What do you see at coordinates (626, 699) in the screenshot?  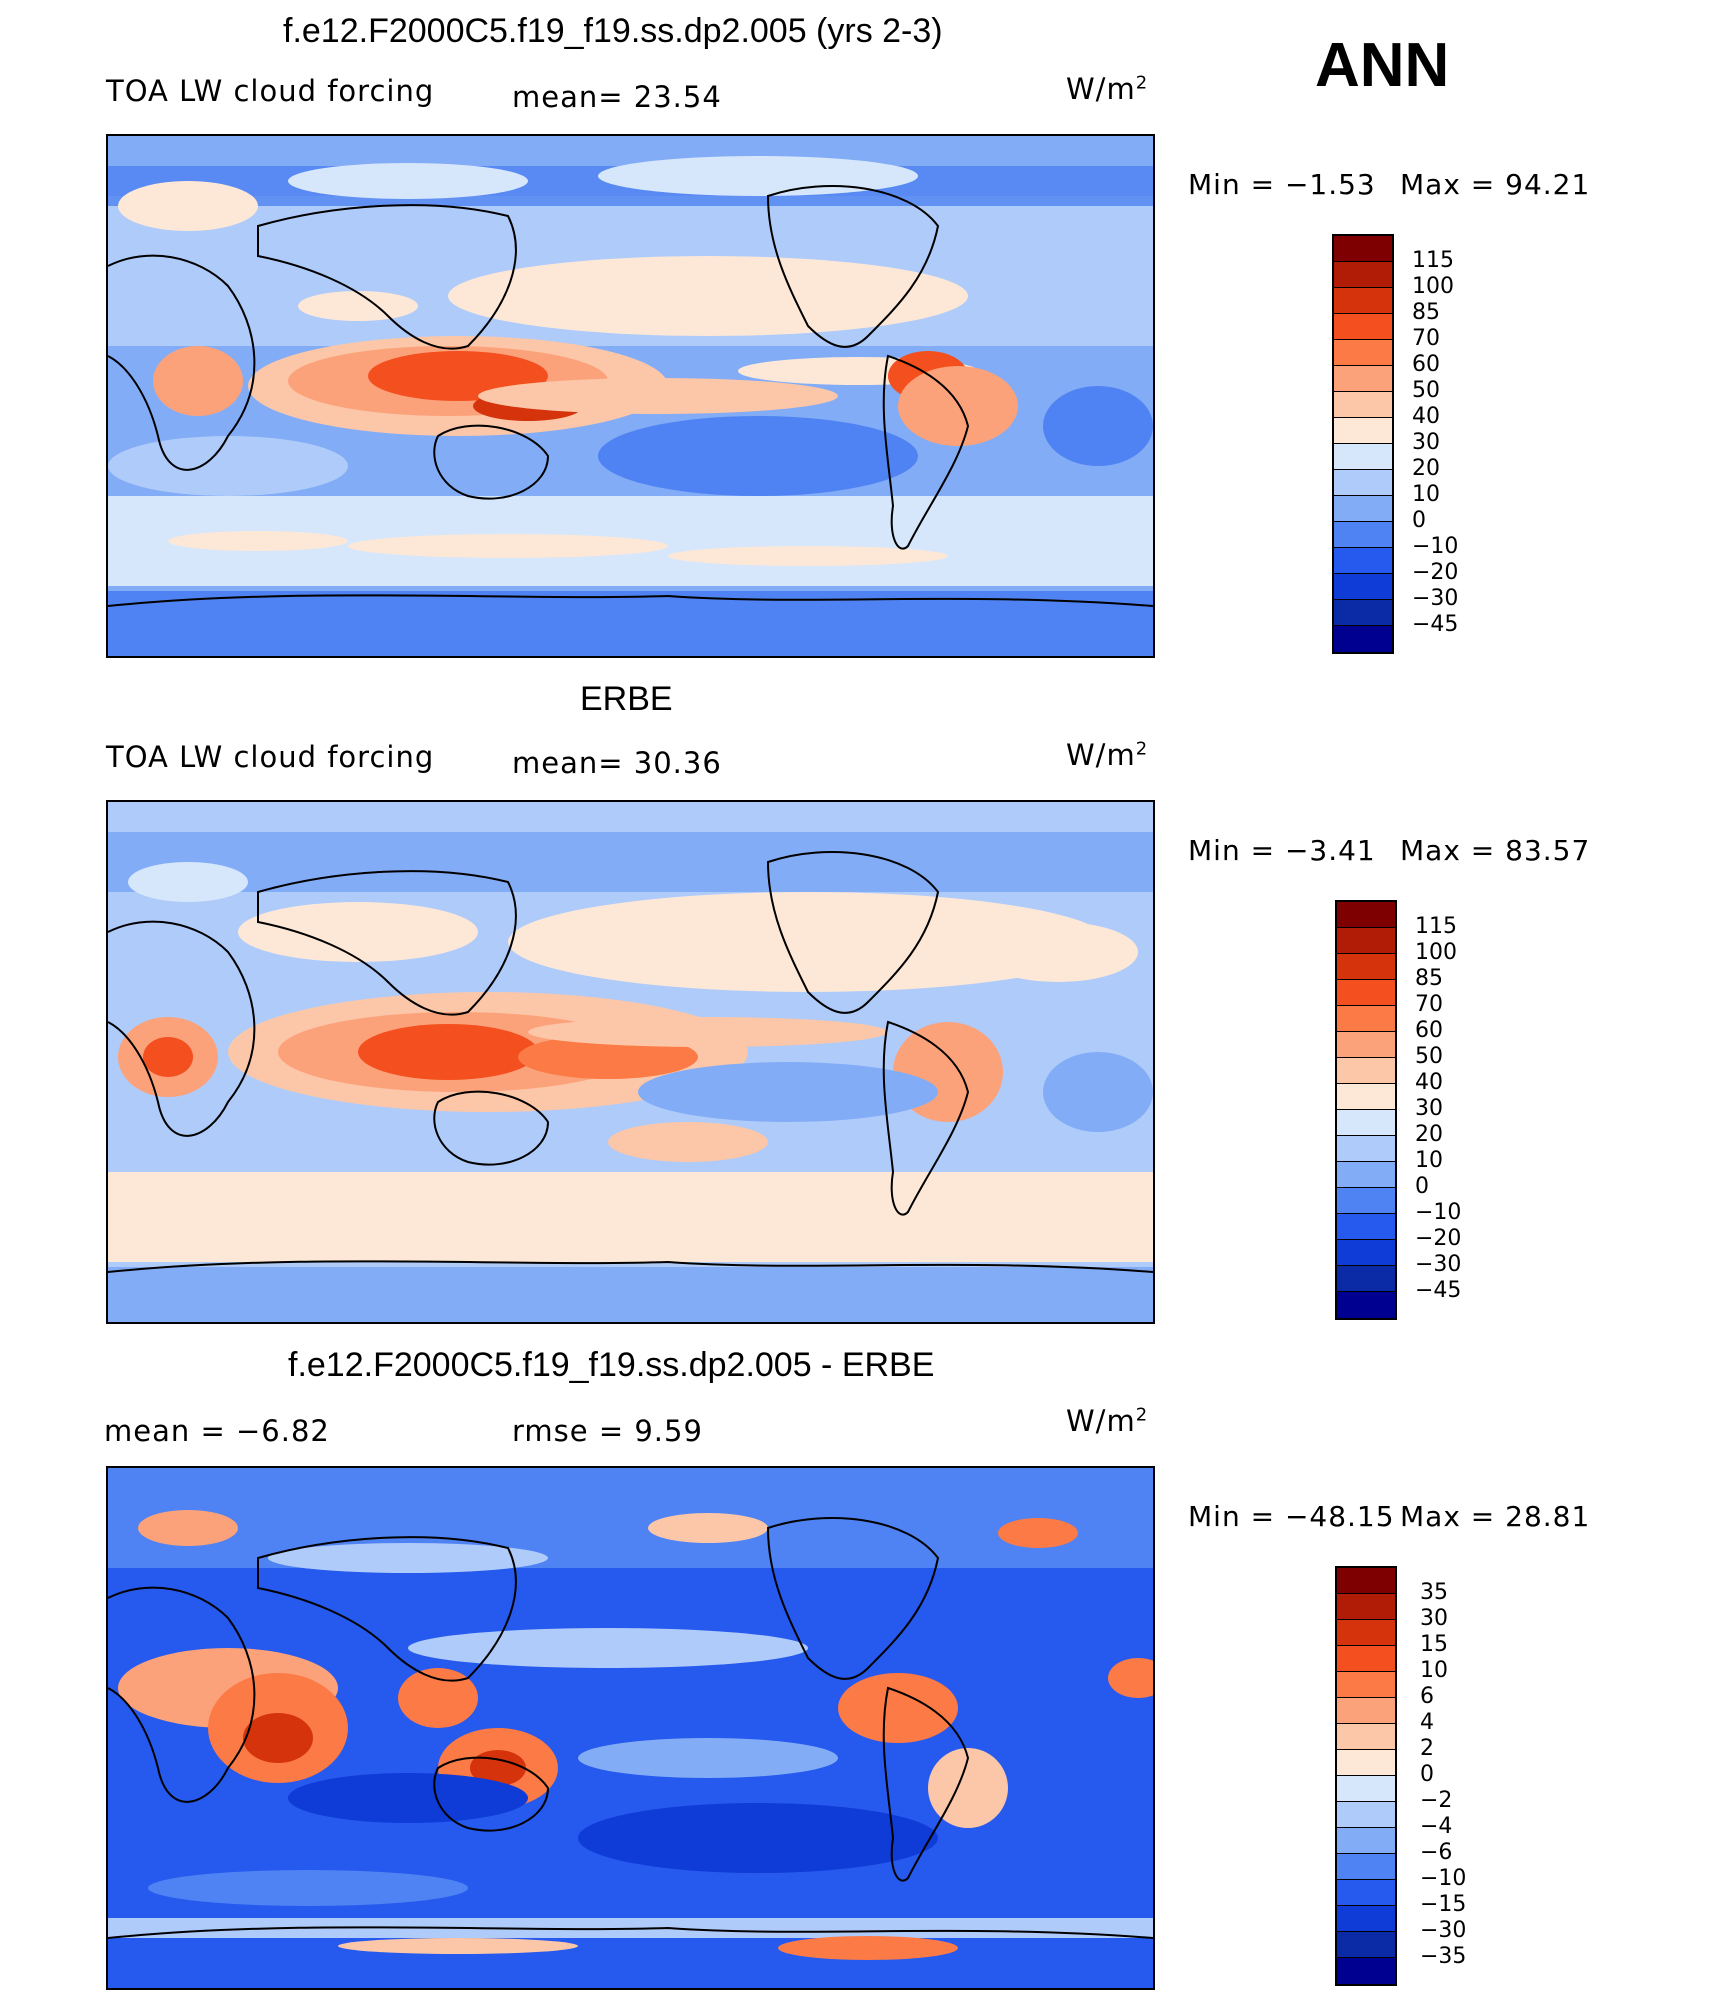 I see `panel-2-title: ERBE` at bounding box center [626, 699].